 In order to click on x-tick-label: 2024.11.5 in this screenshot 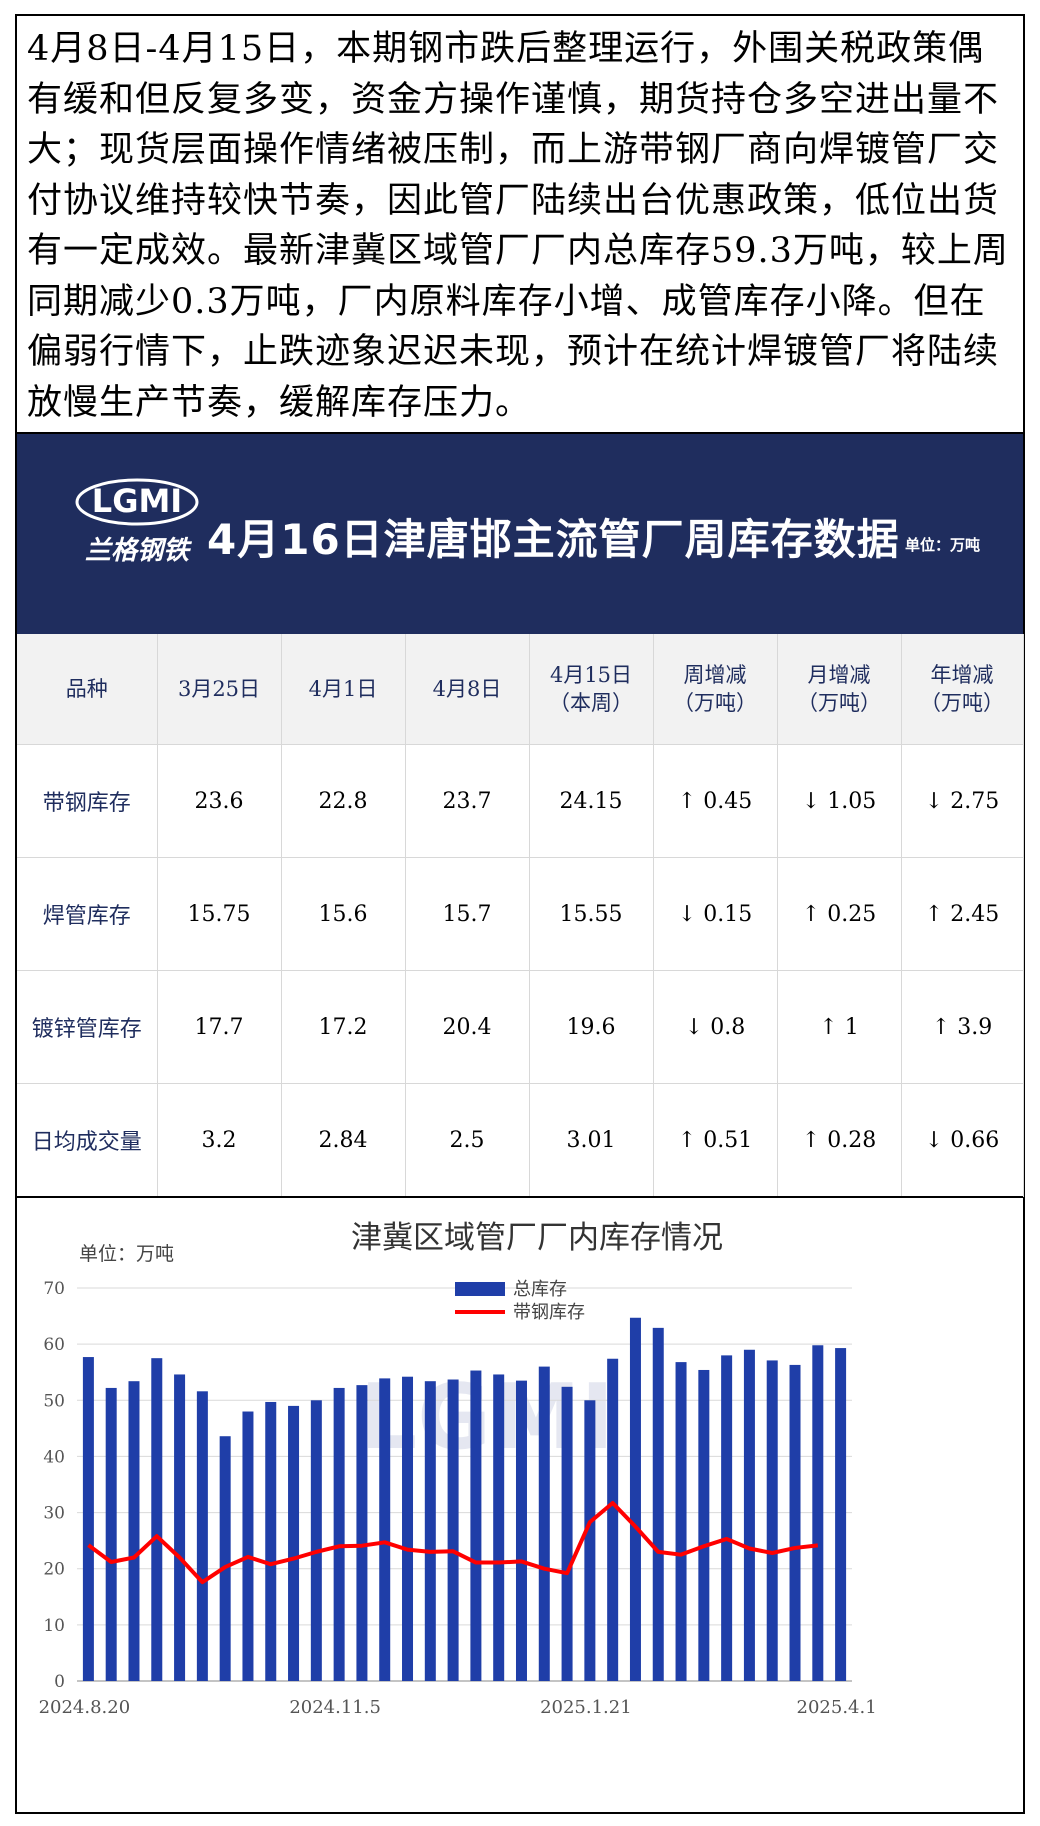, I will do `click(335, 1707)`.